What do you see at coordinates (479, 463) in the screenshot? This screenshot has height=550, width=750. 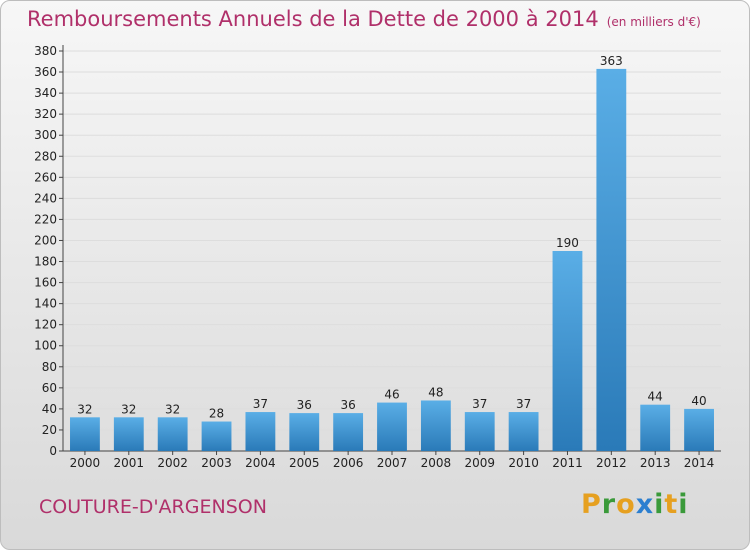 I see `x-tick-label-2009: 2009` at bounding box center [479, 463].